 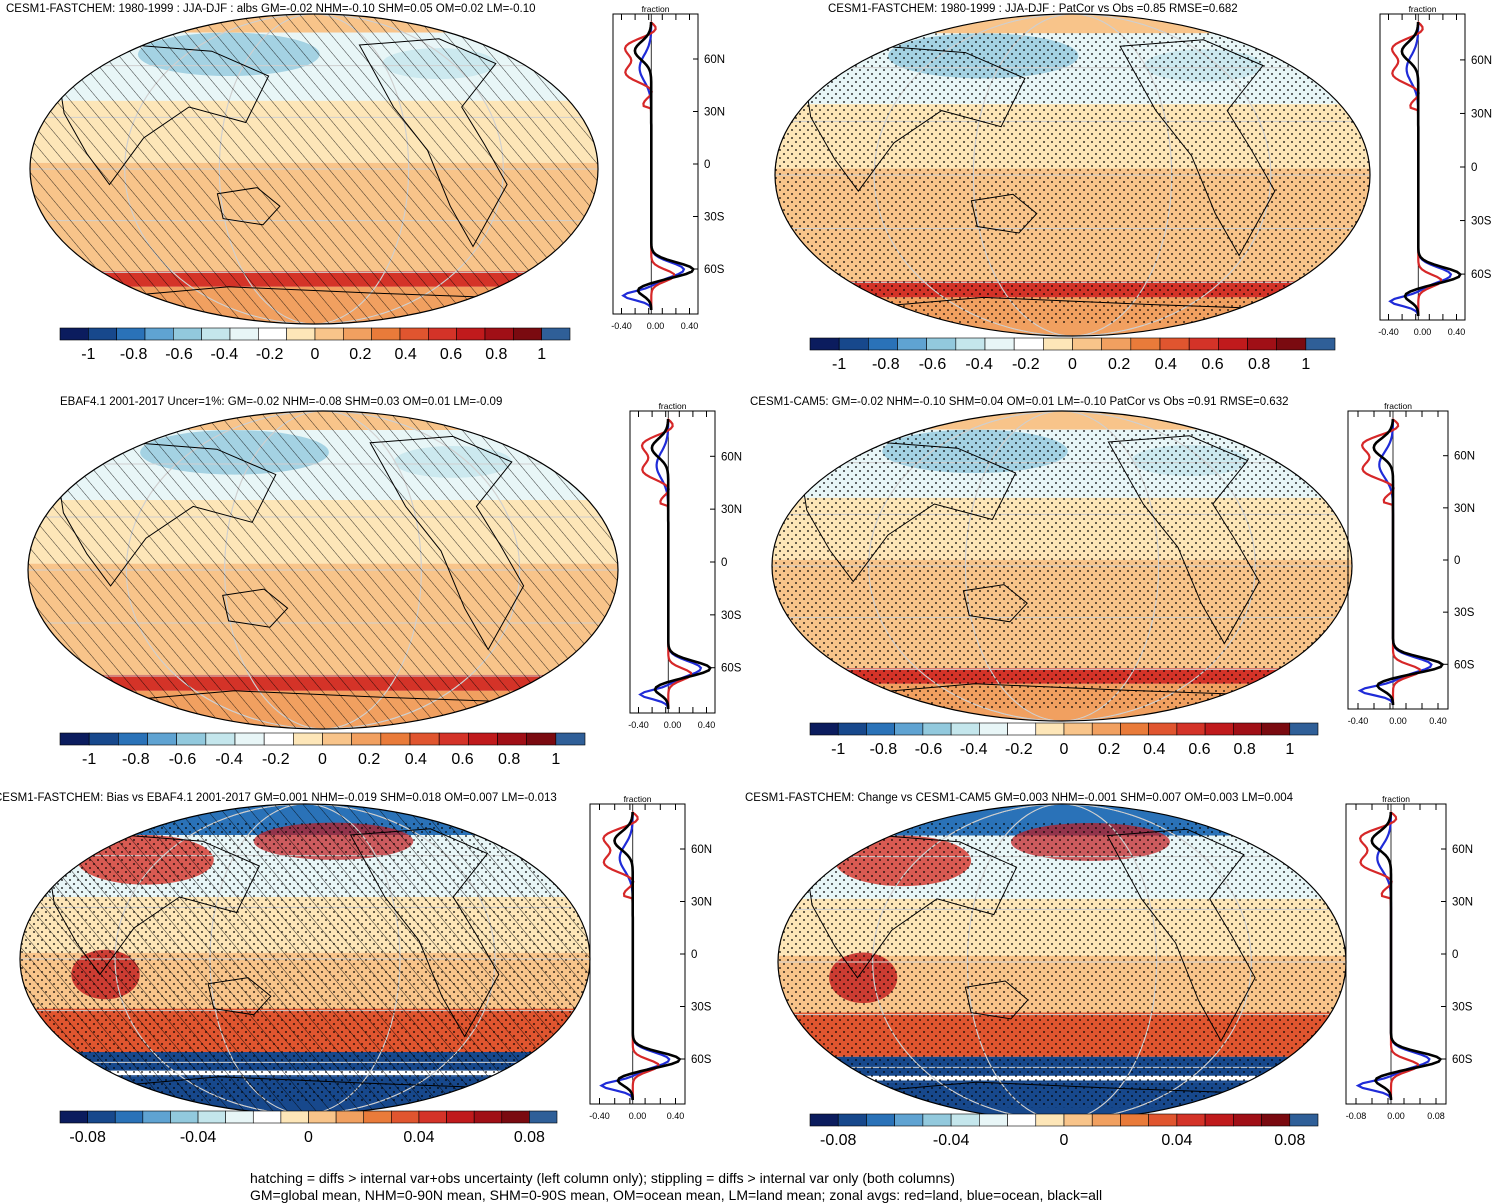 I want to click on zonal-average-plot: fraction 60N 30N 0 30S 60S -0.40 0.00 0.40, so click(x=1435, y=170).